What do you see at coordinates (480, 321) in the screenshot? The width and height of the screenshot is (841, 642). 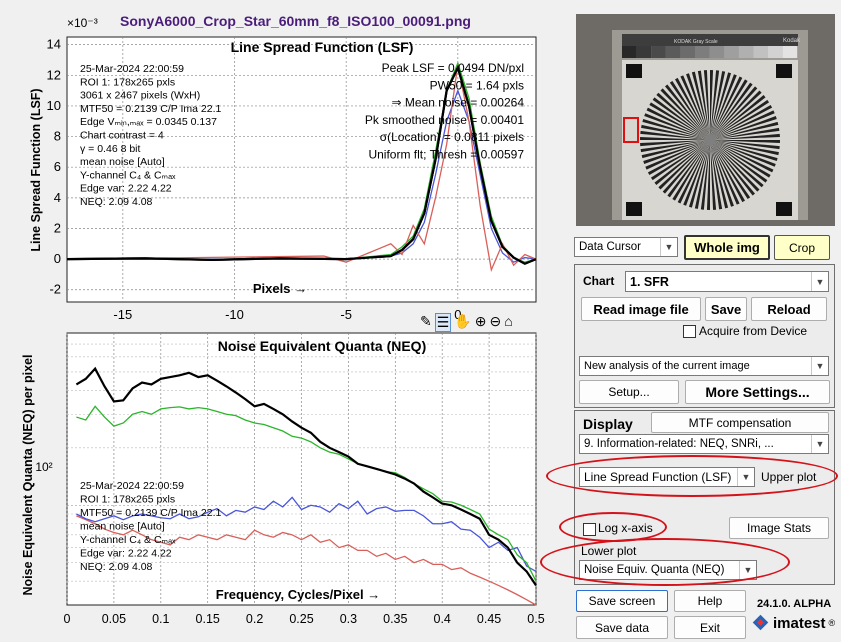 I see `zoom-in-icon: ⊕` at bounding box center [480, 321].